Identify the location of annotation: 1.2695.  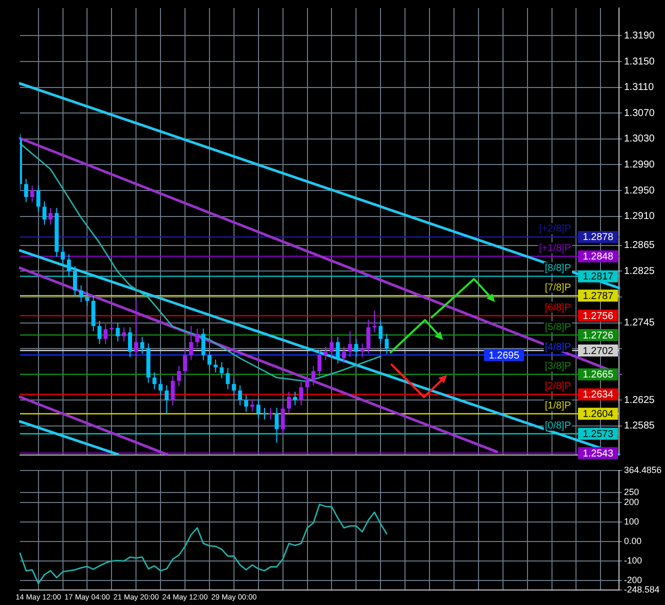
(504, 356).